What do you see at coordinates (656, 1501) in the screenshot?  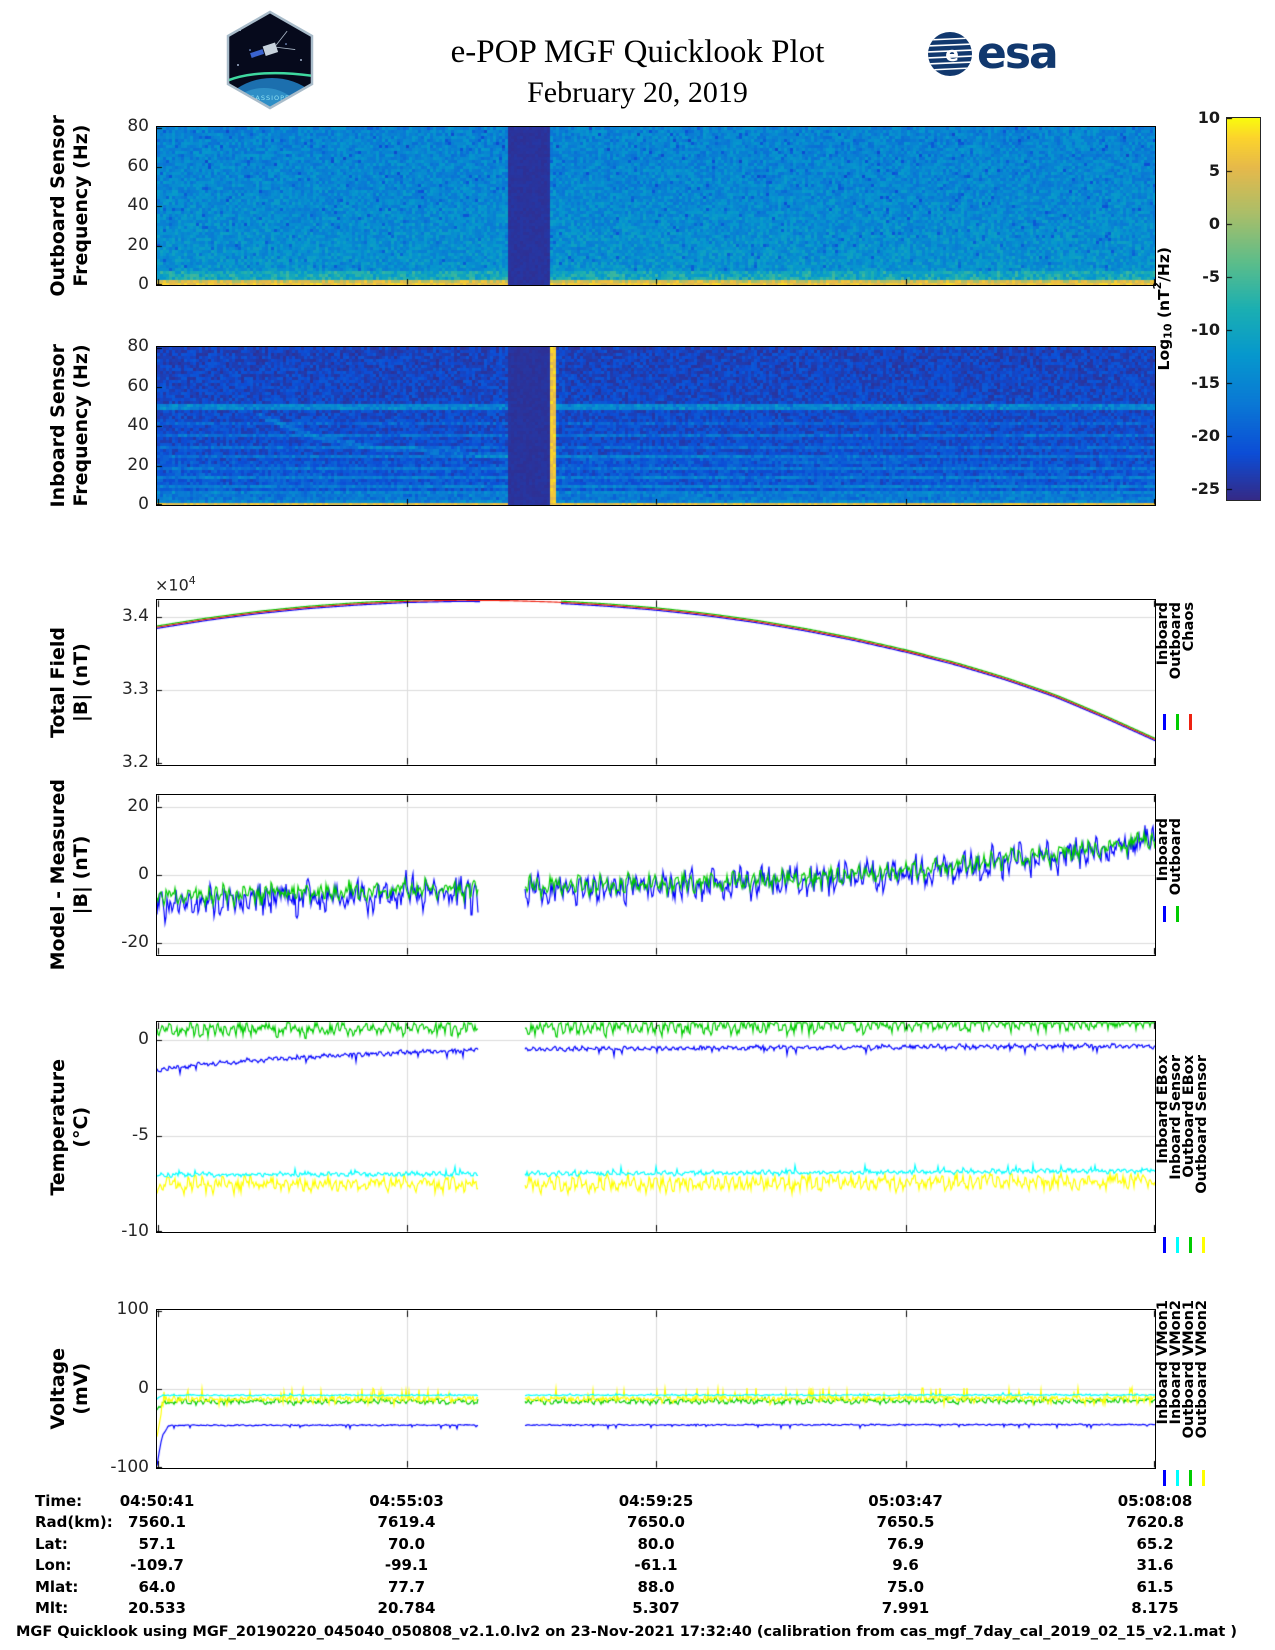 I see `table-cell: 04:59:25` at bounding box center [656, 1501].